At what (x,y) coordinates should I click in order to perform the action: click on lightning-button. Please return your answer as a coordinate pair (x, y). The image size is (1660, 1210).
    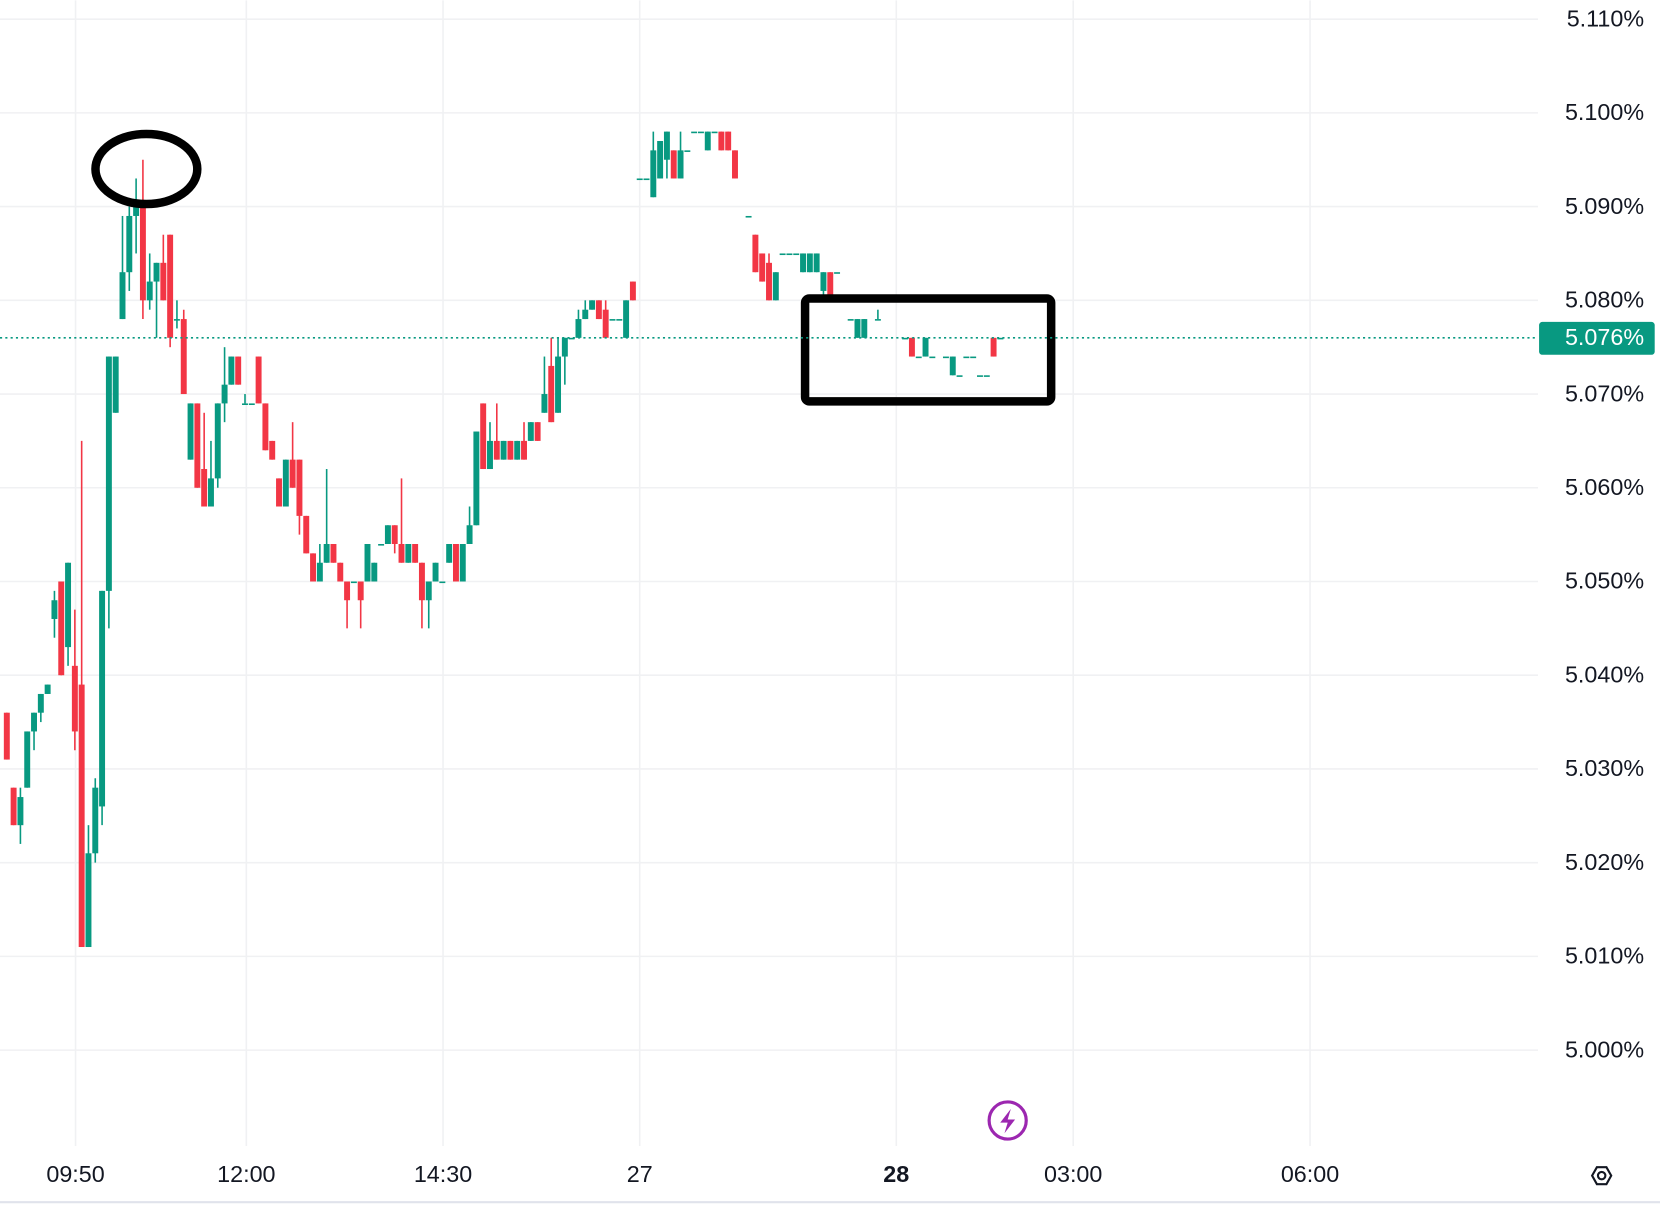
    Looking at the image, I should click on (1007, 1120).